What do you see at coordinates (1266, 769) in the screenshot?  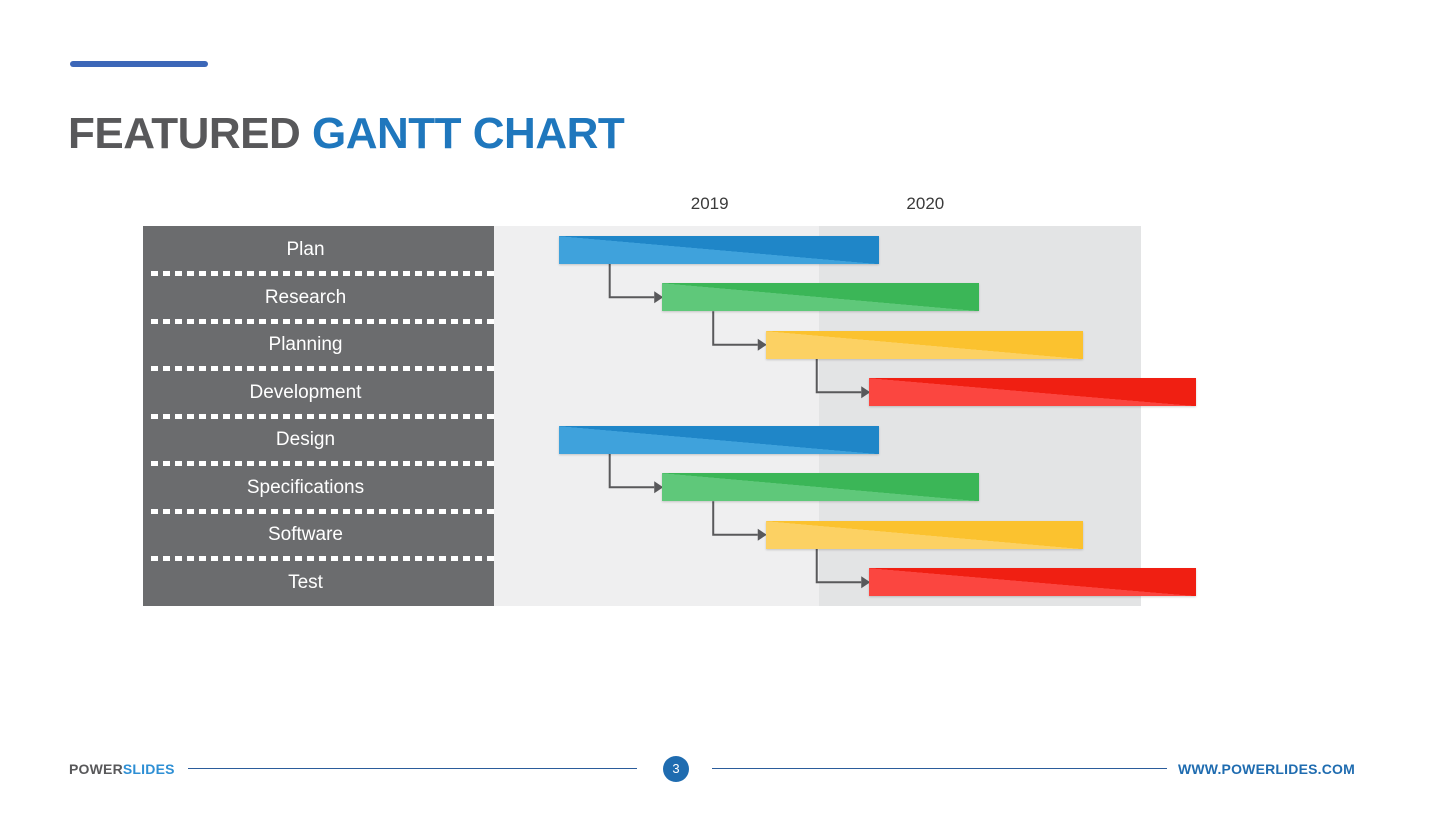 I see `site-url: WWW.POWERLIDES.COM` at bounding box center [1266, 769].